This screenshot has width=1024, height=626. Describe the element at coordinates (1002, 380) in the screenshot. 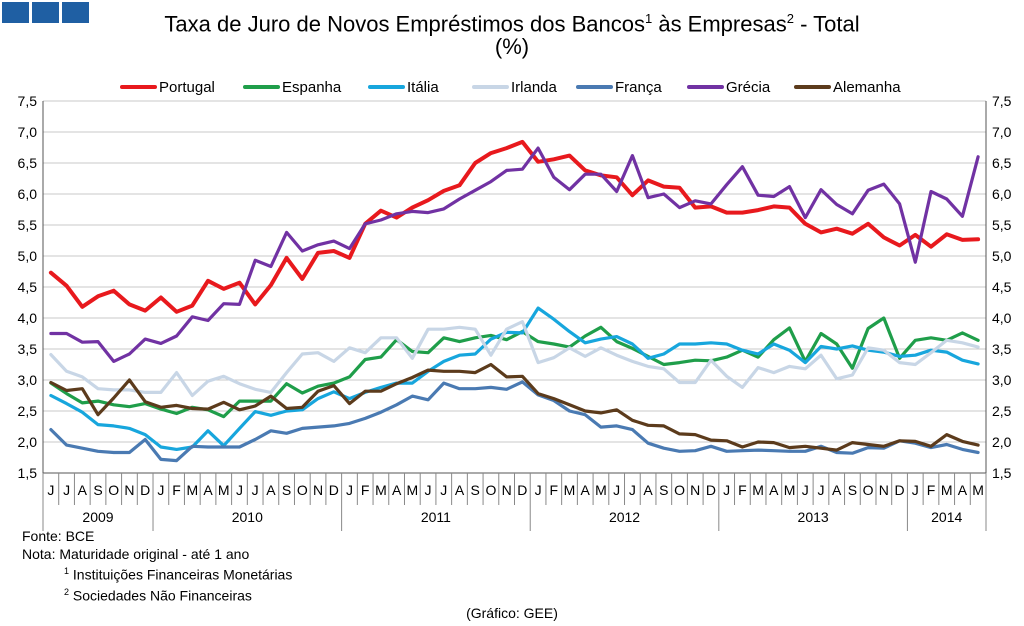

I see `y-tick-label-right: 3,0` at that location.